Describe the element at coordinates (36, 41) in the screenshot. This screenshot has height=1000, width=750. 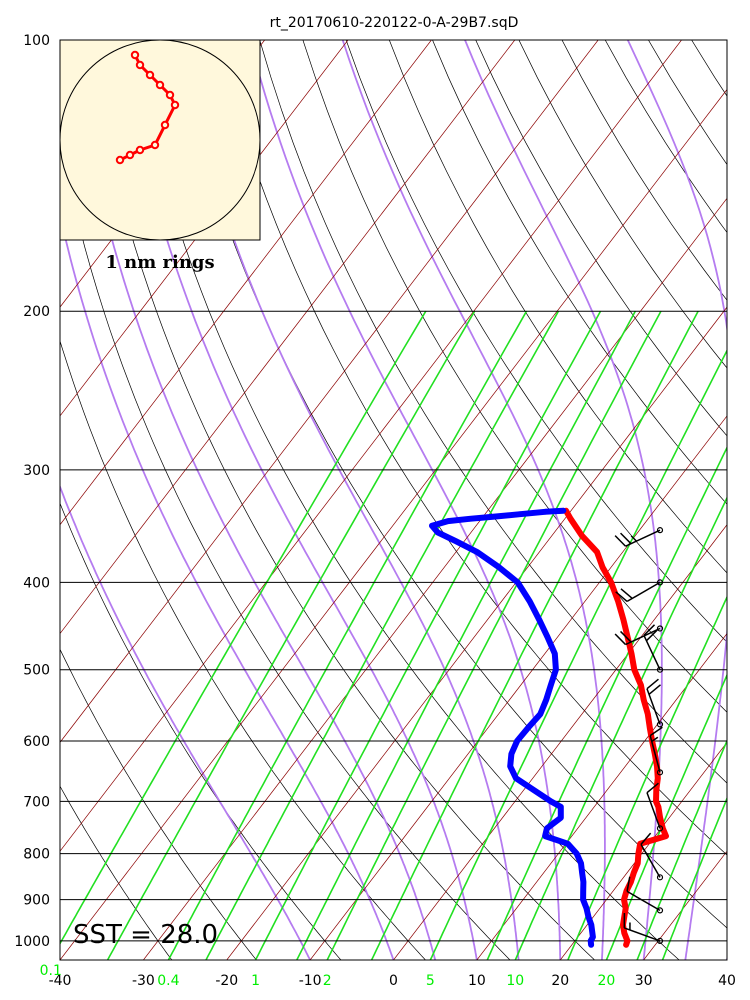
I see `pressure-tick-label: 100` at that location.